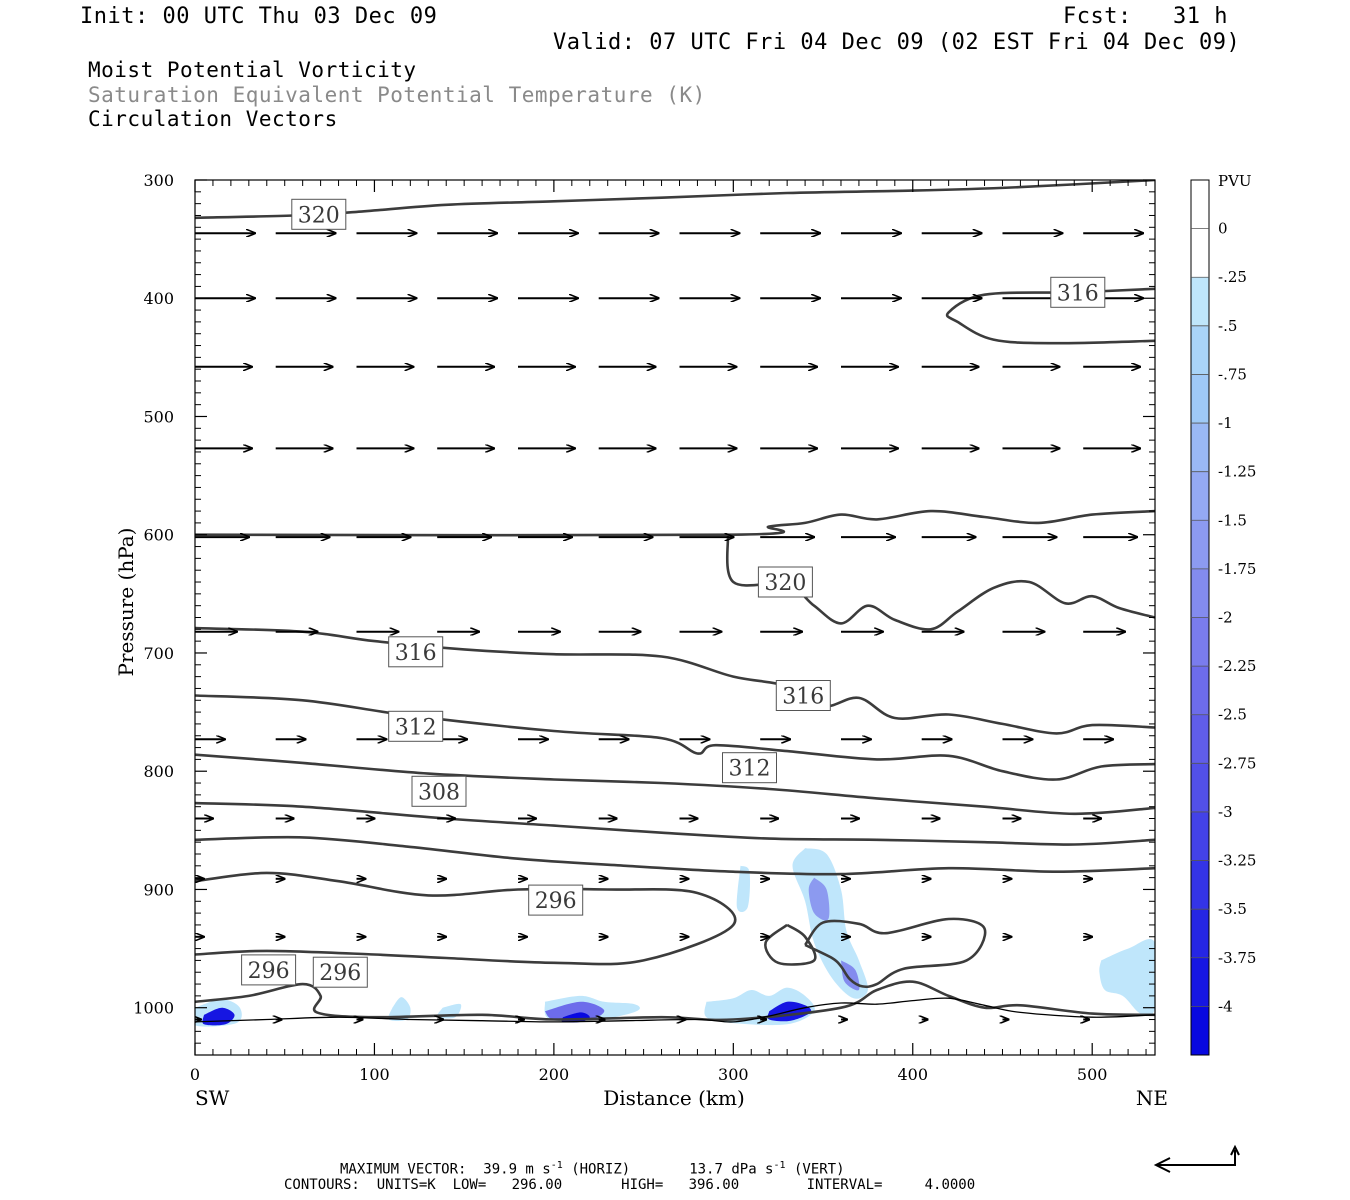 The image size is (1350, 1200). I want to click on forecast-hour: Fcst: 31 h, so click(1145, 16).